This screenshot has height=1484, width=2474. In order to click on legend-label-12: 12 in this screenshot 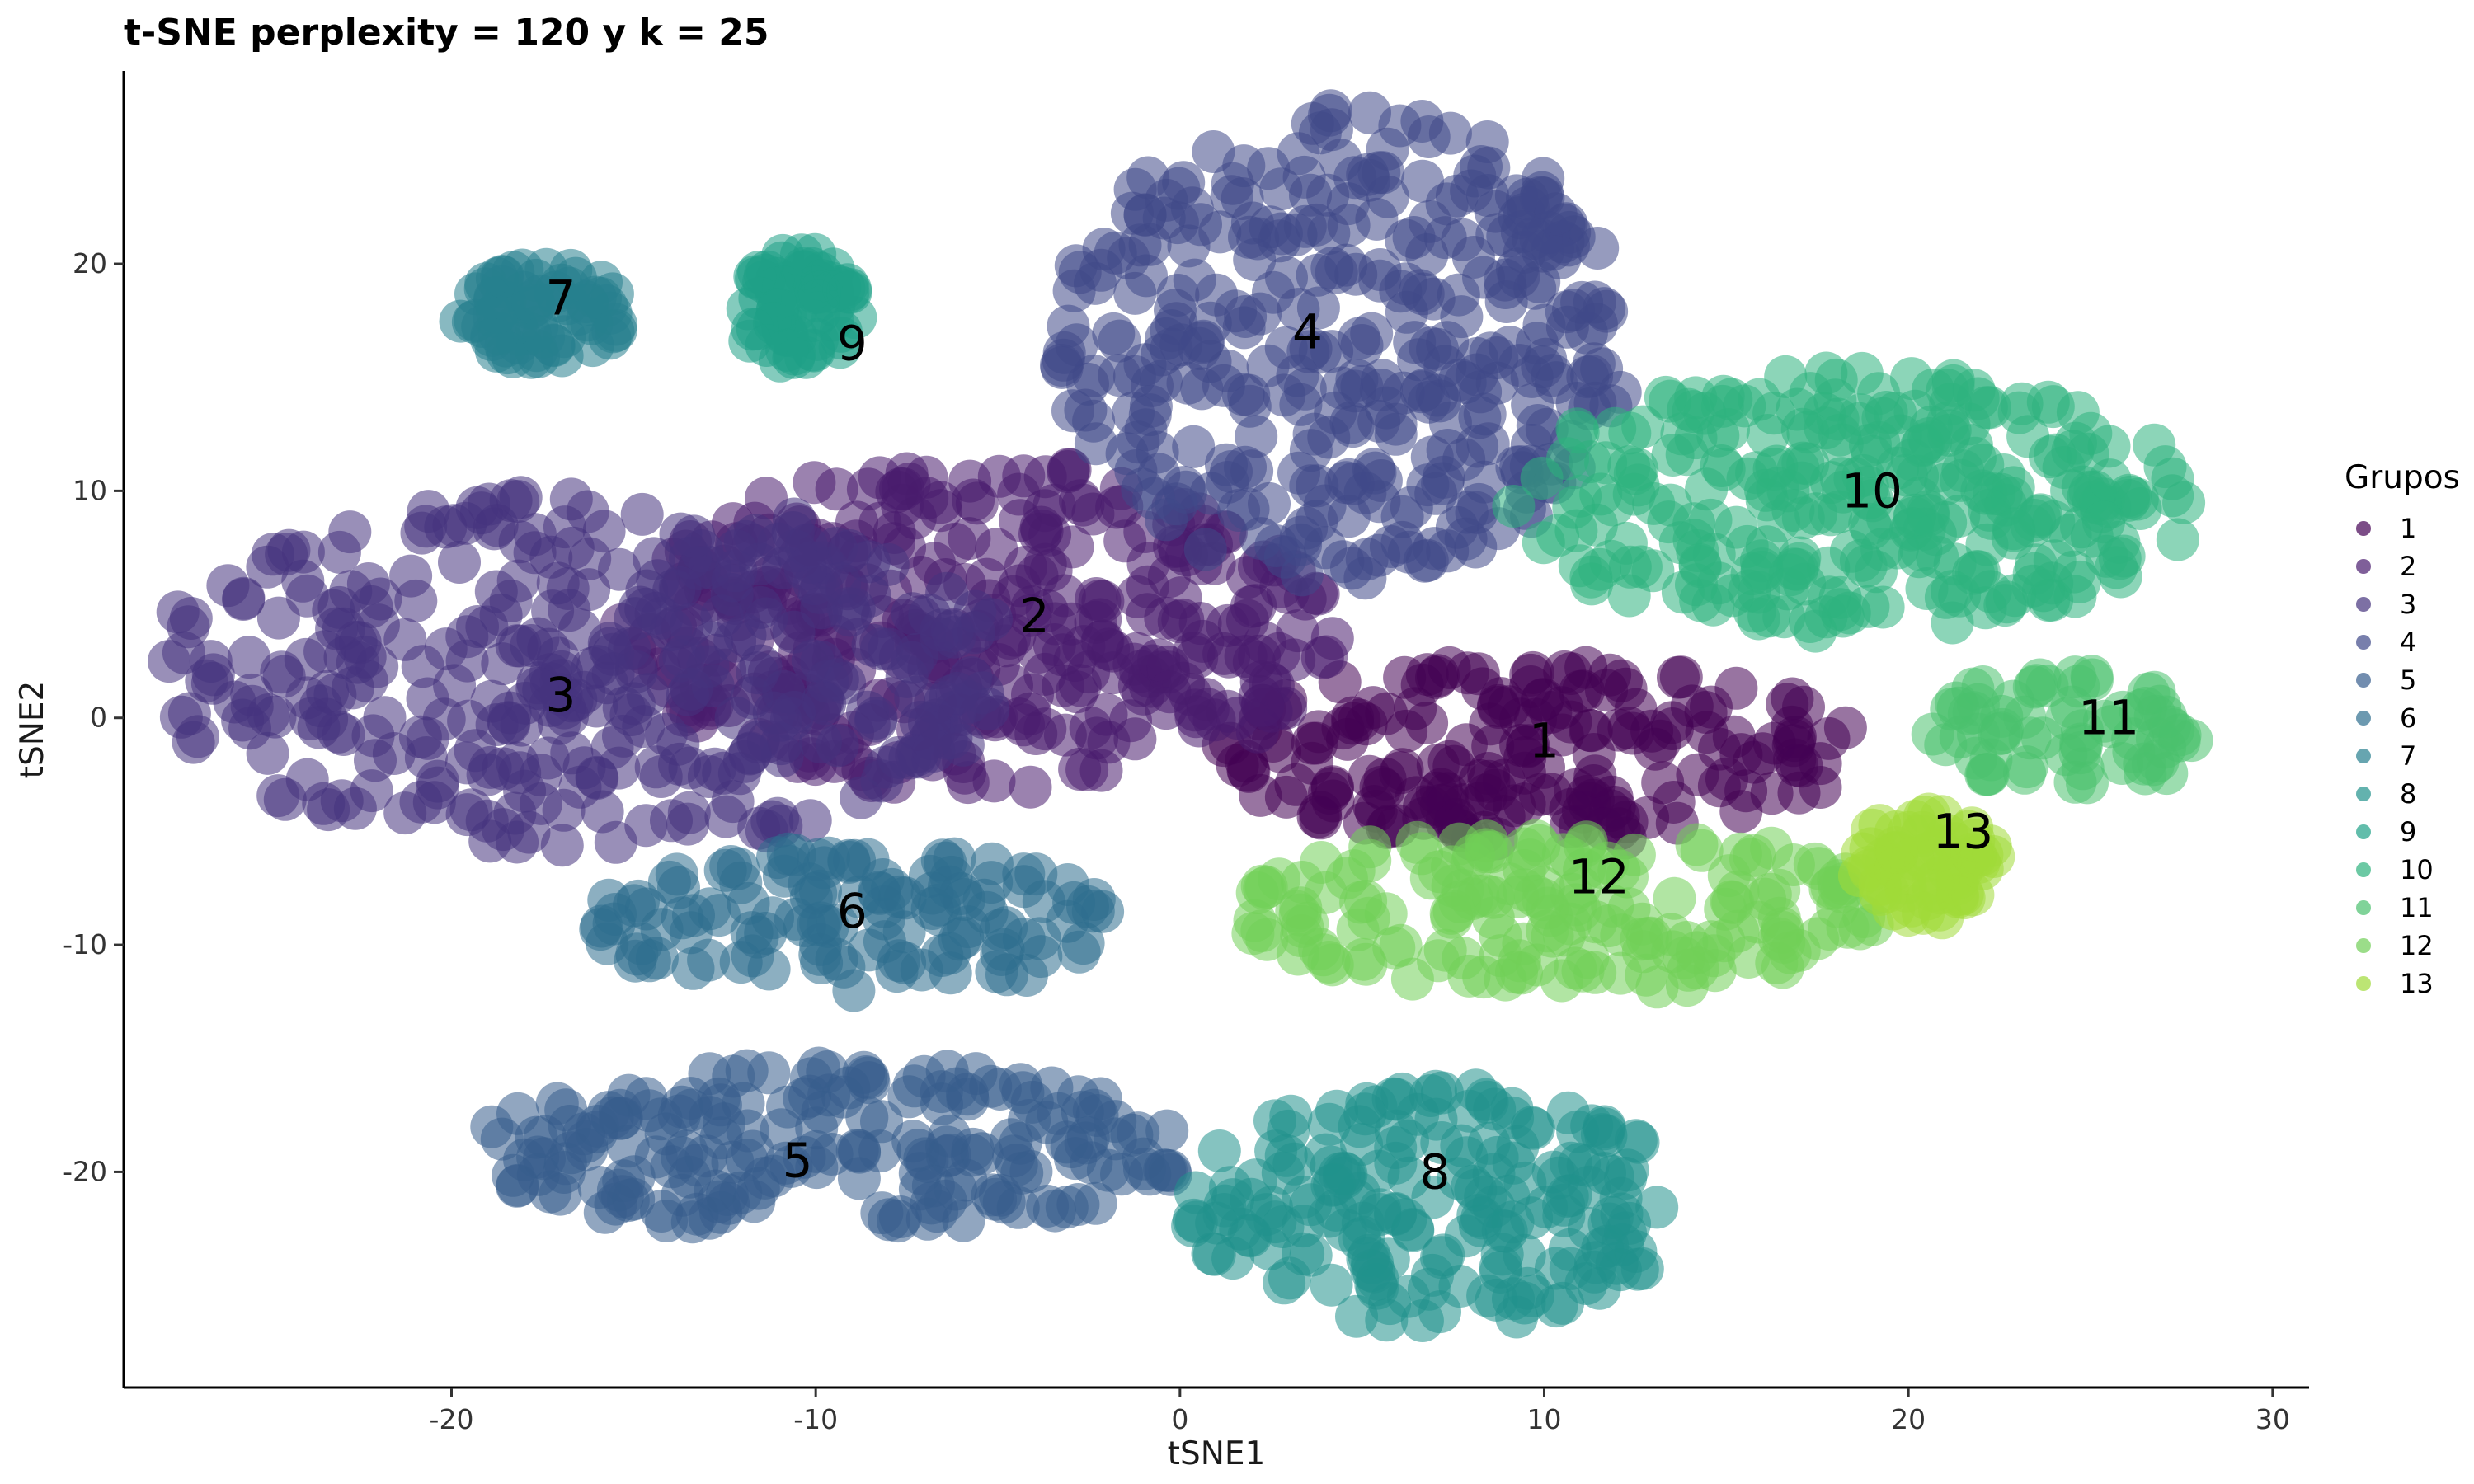, I will do `click(2417, 945)`.